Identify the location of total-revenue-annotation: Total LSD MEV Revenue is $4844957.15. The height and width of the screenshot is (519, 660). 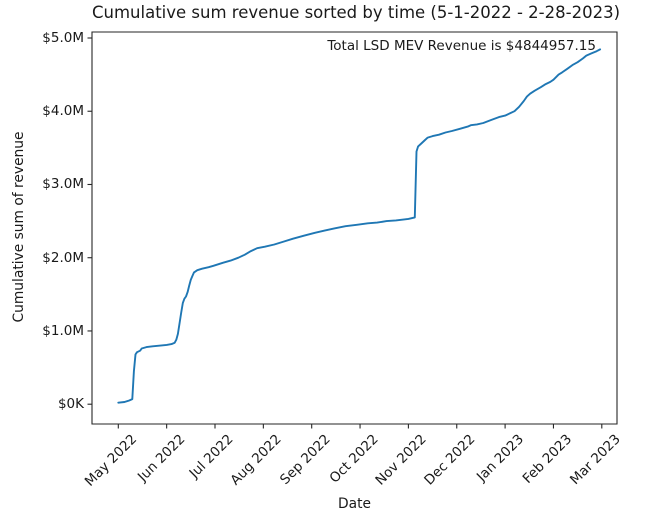
(461, 46).